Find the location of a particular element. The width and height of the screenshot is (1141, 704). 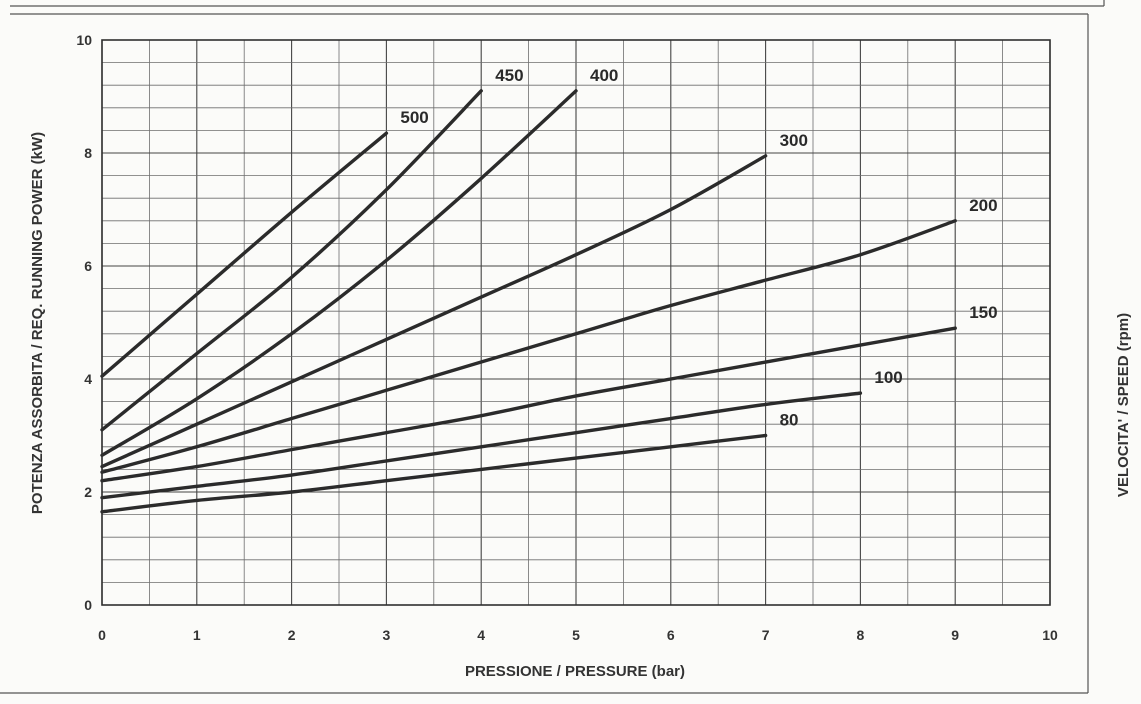

x-tick-label: 10 is located at coordinates (1050, 635).